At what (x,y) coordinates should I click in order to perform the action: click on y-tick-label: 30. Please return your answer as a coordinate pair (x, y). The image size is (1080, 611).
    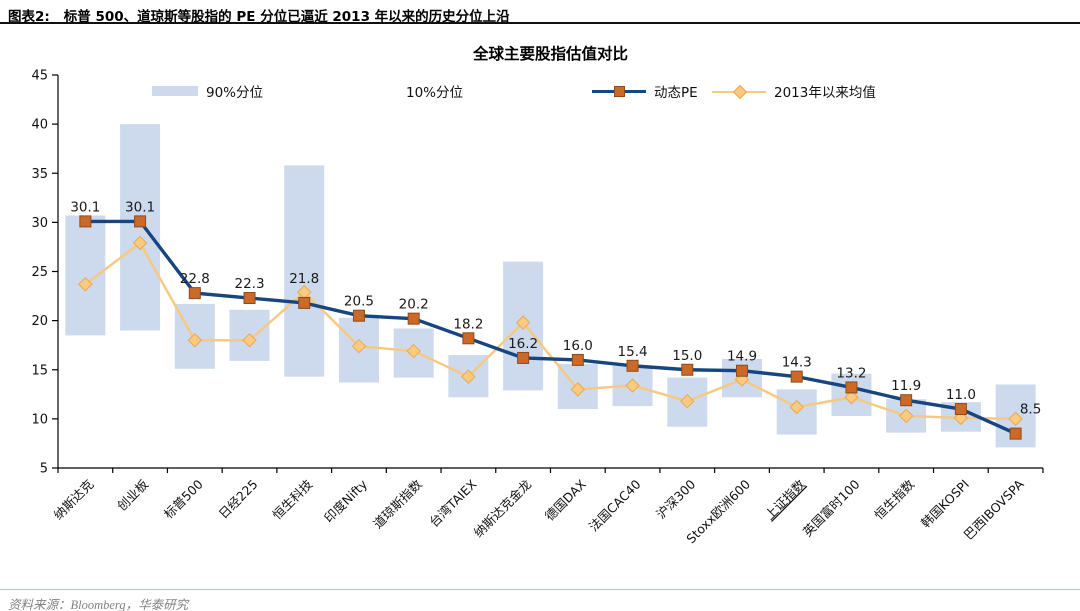
    Looking at the image, I should click on (39, 223).